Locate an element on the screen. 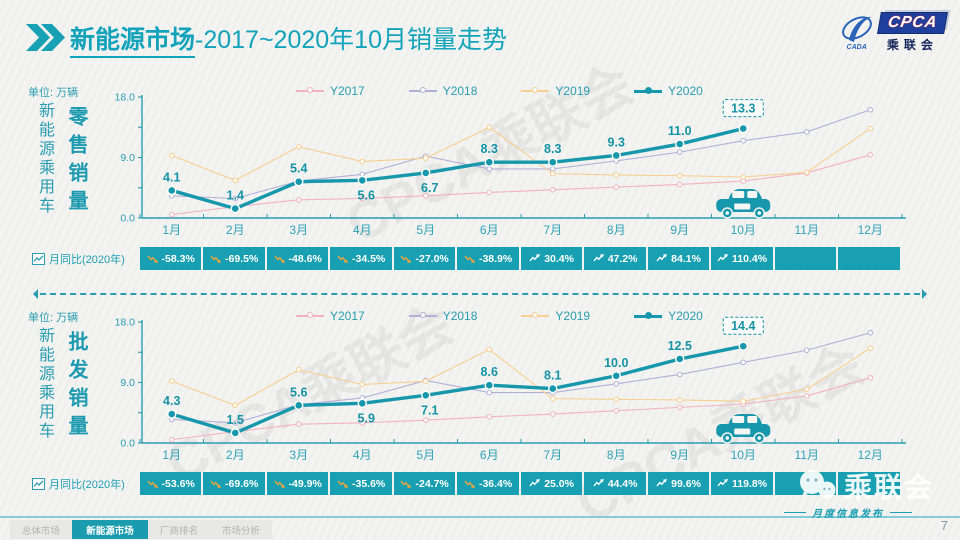  yoy-cell: -48.6% is located at coordinates (297, 258).